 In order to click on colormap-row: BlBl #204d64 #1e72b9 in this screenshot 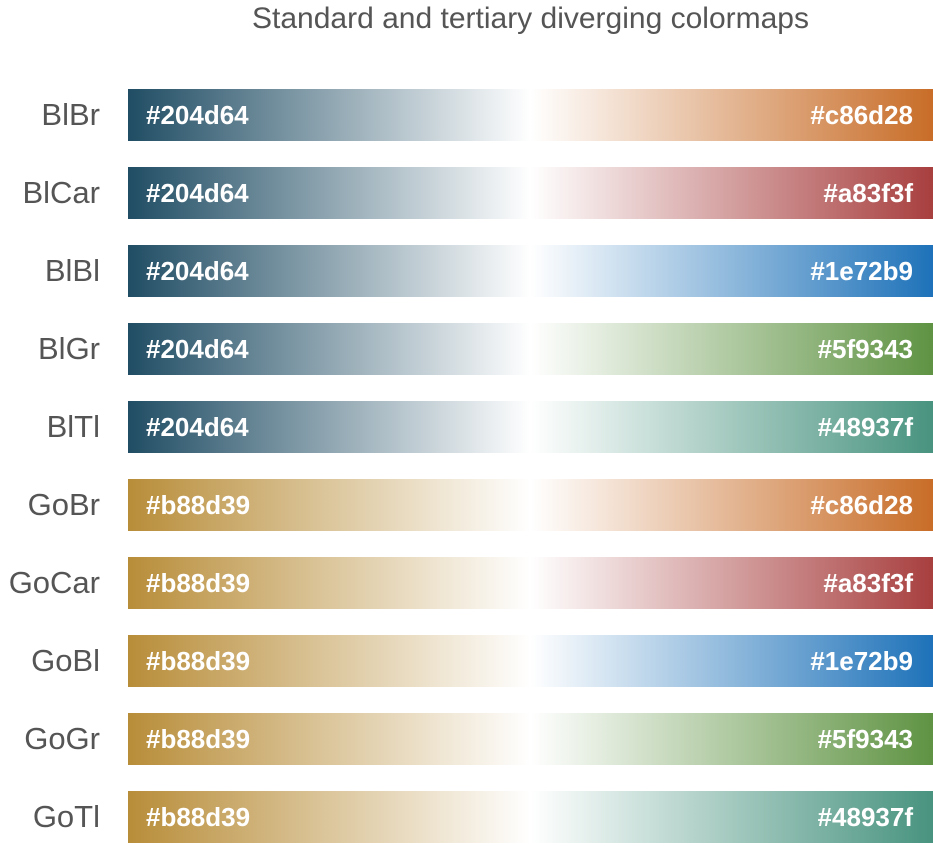, I will do `click(466, 271)`.